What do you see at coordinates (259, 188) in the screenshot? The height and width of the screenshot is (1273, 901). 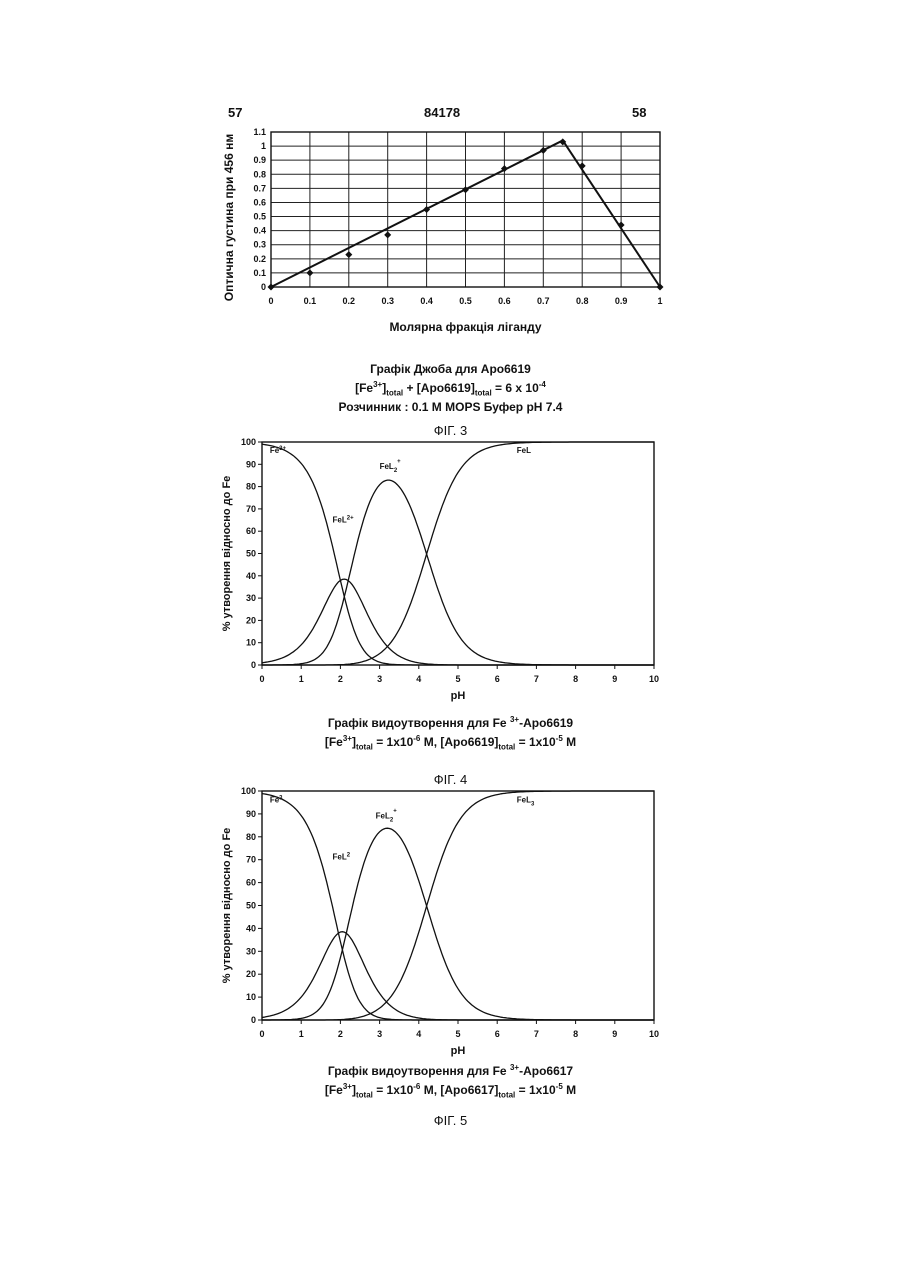 I see `y-tick-label: 0.7` at bounding box center [259, 188].